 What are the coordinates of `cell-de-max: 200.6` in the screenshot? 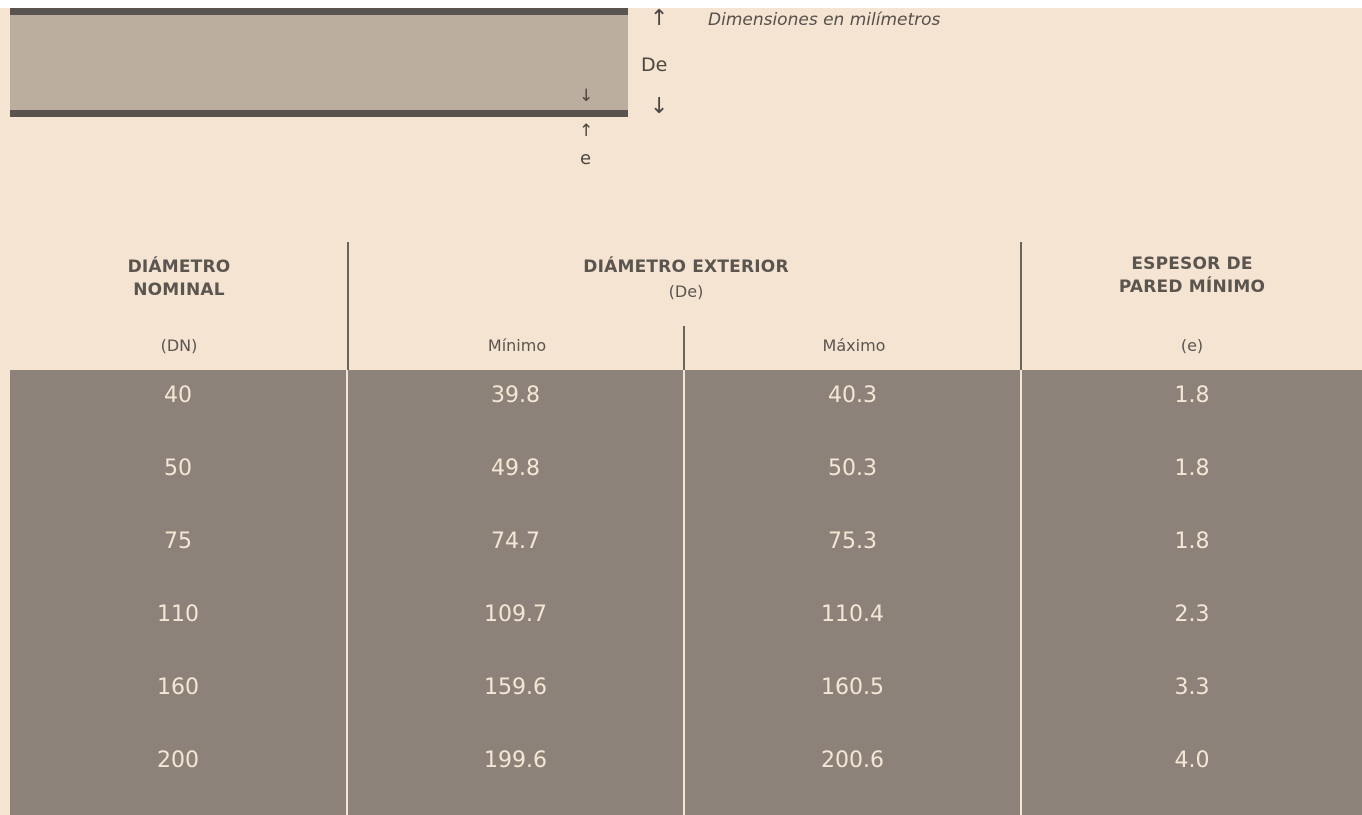 It's located at (852, 760).